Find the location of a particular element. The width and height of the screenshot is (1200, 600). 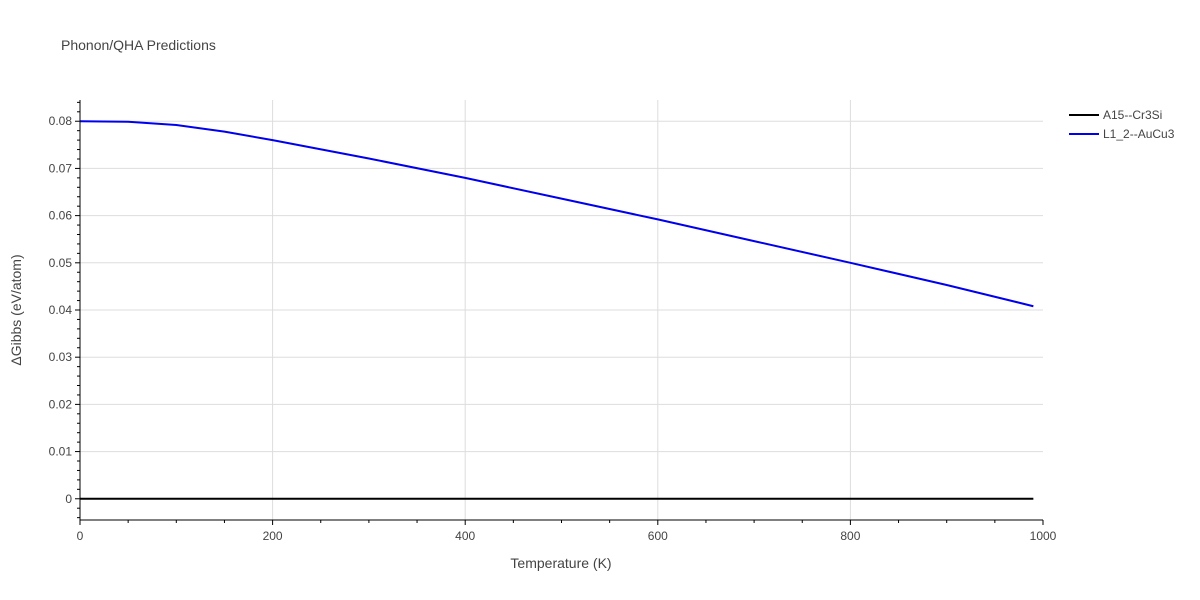

x-tick-label: 600 is located at coordinates (658, 536).